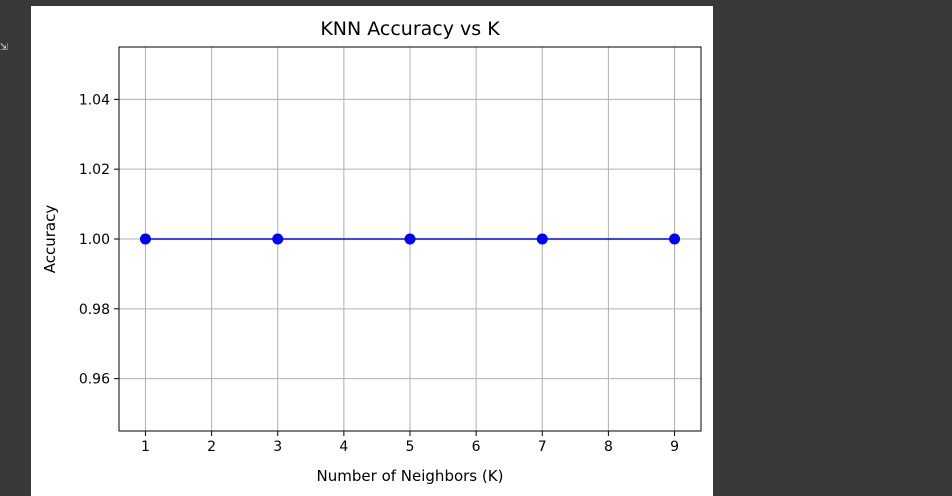  Describe the element at coordinates (94, 100) in the screenshot. I see `y-tick-label: 1.04` at that location.